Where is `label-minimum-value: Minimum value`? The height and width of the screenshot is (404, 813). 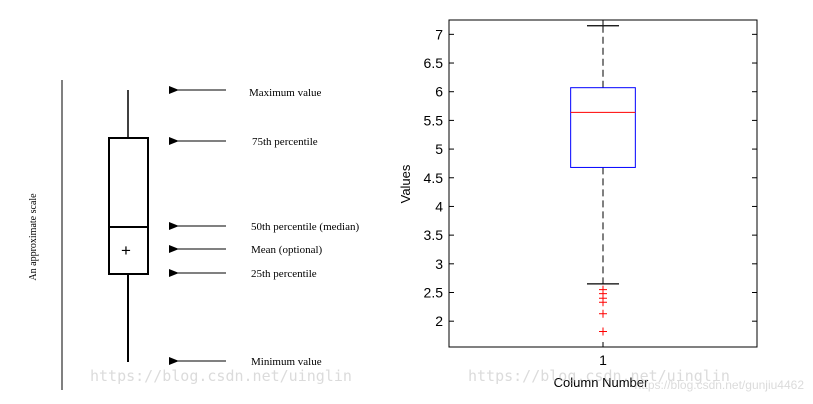 label-minimum-value: Minimum value is located at coordinates (286, 362).